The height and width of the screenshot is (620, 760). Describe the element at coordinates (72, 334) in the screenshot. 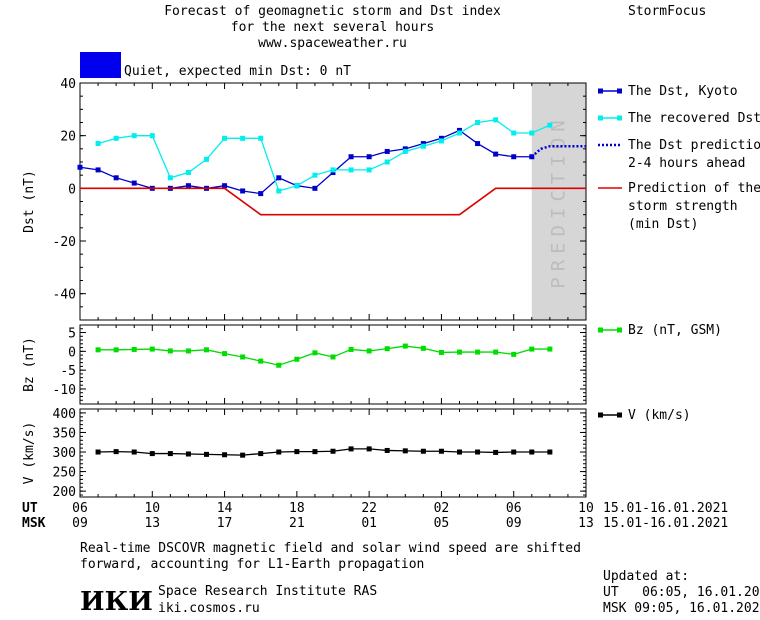

I see `y-tick-label: 5` at that location.